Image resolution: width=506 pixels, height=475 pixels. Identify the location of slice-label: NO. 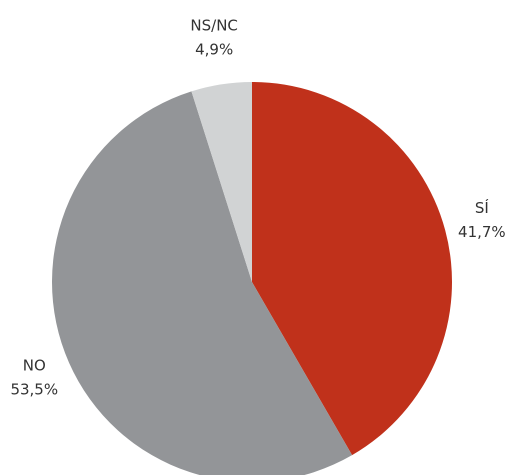
(34, 366).